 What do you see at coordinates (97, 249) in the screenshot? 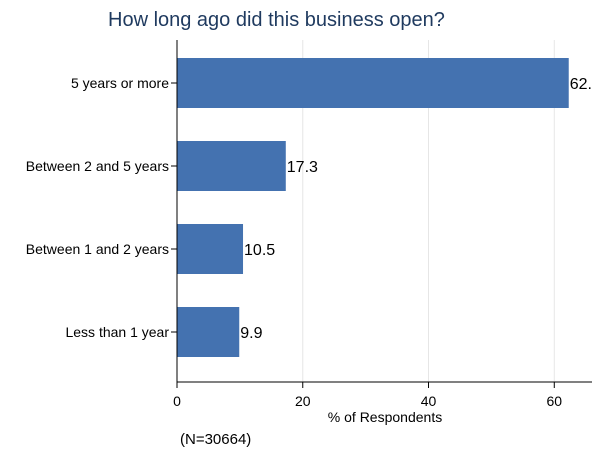
I see `category-label: Between 1 and 2 years` at bounding box center [97, 249].